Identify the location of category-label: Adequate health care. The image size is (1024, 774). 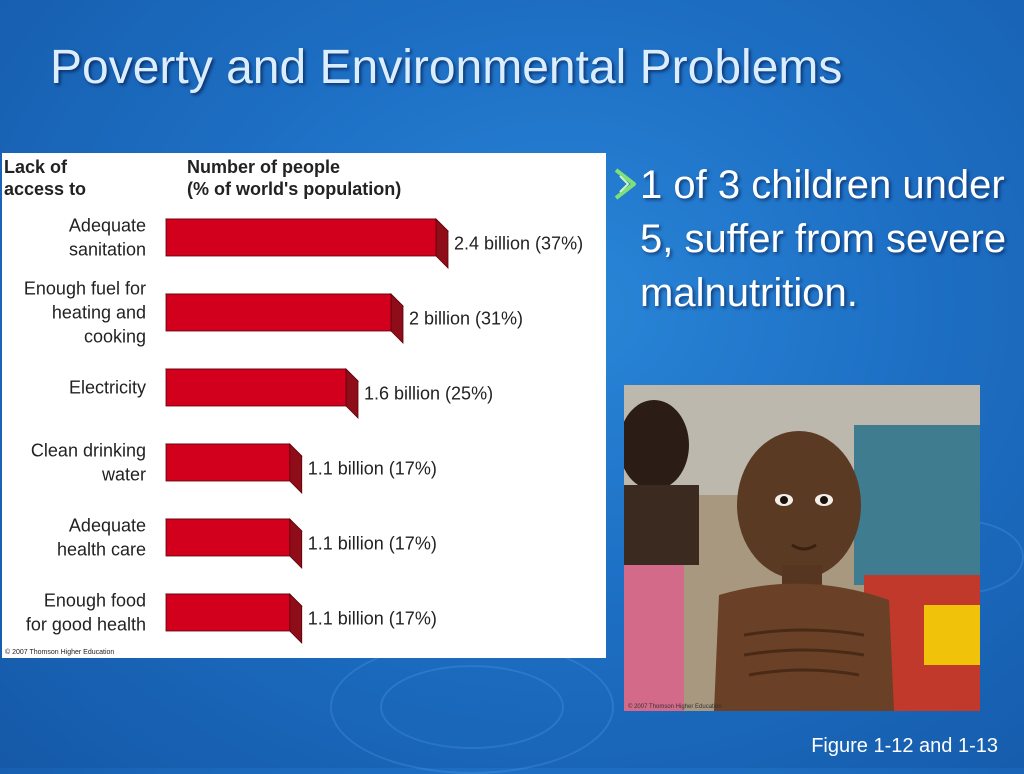
(101, 538).